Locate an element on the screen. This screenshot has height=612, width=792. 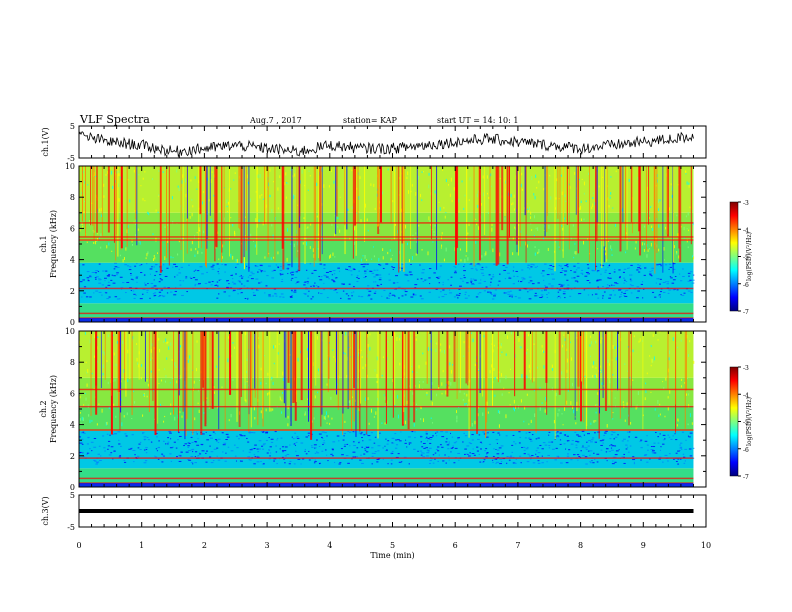
line-emission is located at coordinates (386, 318).